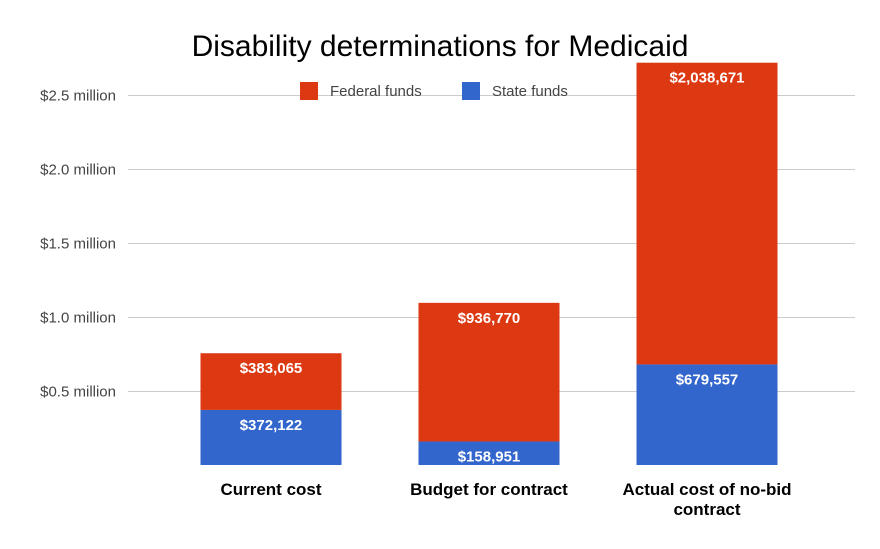 The width and height of the screenshot is (880, 549). What do you see at coordinates (707, 379) in the screenshot?
I see `data-label-state-2: $679,557` at bounding box center [707, 379].